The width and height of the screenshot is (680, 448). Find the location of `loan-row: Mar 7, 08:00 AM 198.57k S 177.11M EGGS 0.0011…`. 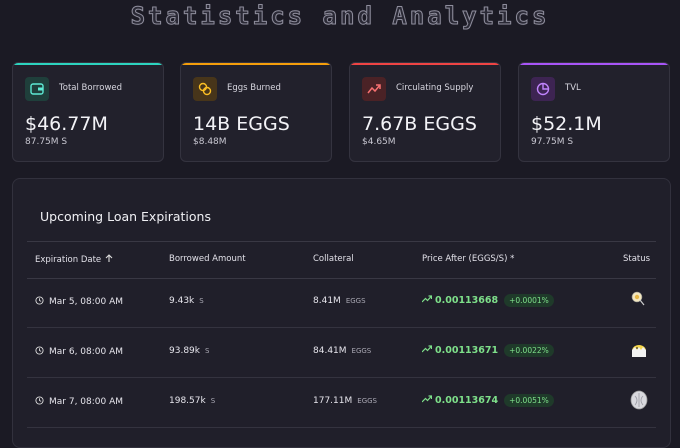

loan-row: Mar 7, 08:00 AM 198.57k S 177.11M EGGS 0.0011… is located at coordinates (341, 403).